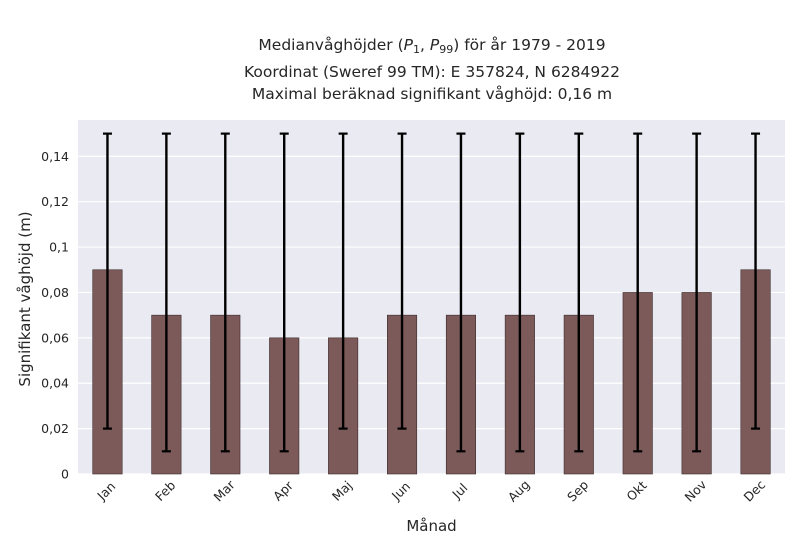 This screenshot has height=550, width=800. I want to click on y-tick-label: 0,14, so click(55, 156).